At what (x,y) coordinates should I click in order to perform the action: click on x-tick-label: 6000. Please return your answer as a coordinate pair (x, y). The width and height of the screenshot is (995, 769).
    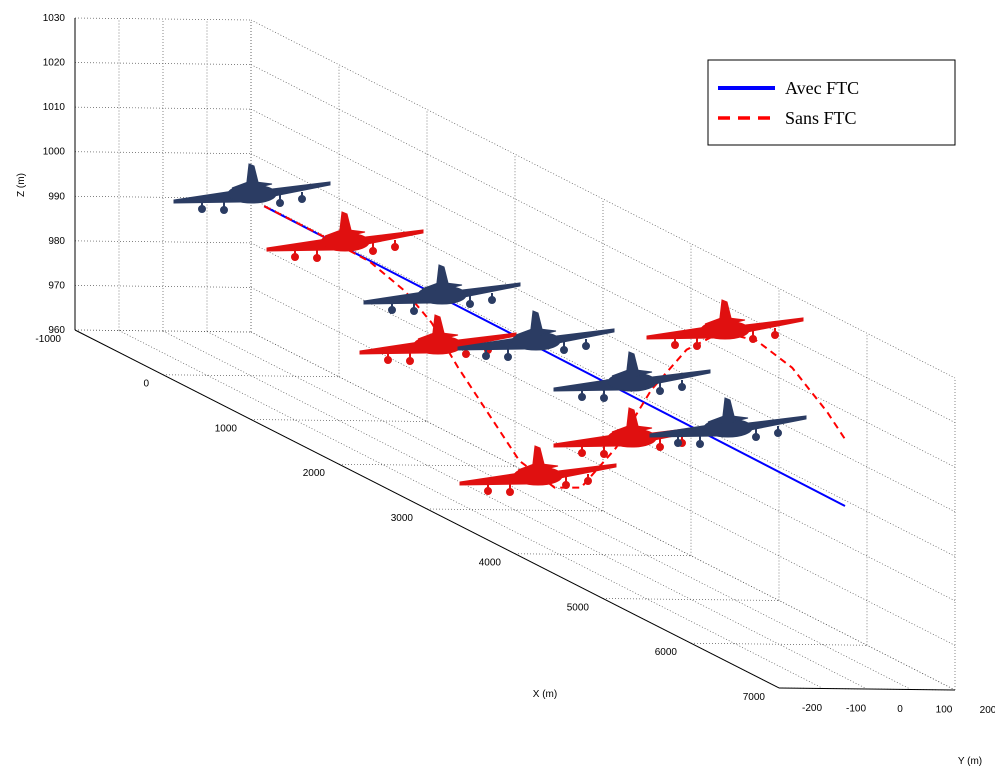
    Looking at the image, I should click on (666, 652).